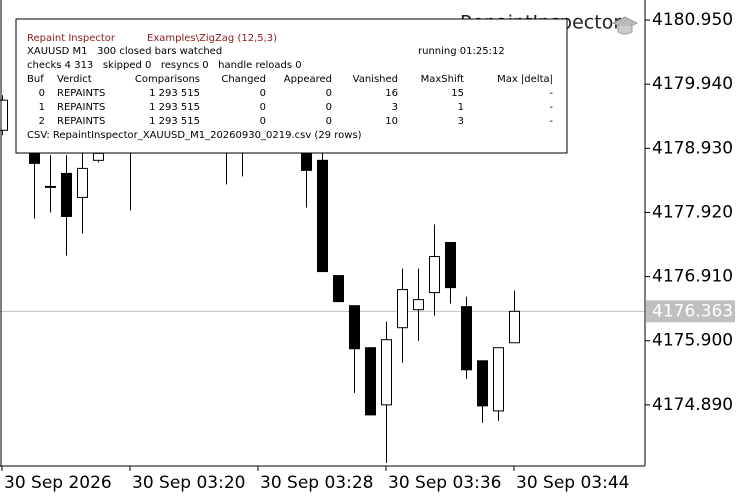  What do you see at coordinates (71, 38) in the screenshot?
I see `panel-title: Repaint Inspector` at bounding box center [71, 38].